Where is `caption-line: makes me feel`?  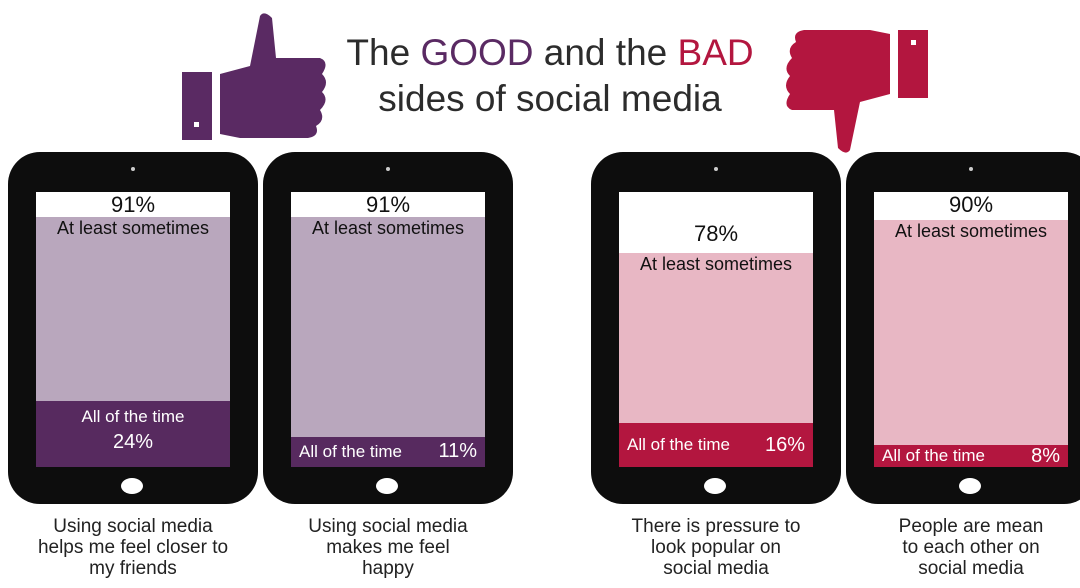 caption-line: makes me feel is located at coordinates (388, 547).